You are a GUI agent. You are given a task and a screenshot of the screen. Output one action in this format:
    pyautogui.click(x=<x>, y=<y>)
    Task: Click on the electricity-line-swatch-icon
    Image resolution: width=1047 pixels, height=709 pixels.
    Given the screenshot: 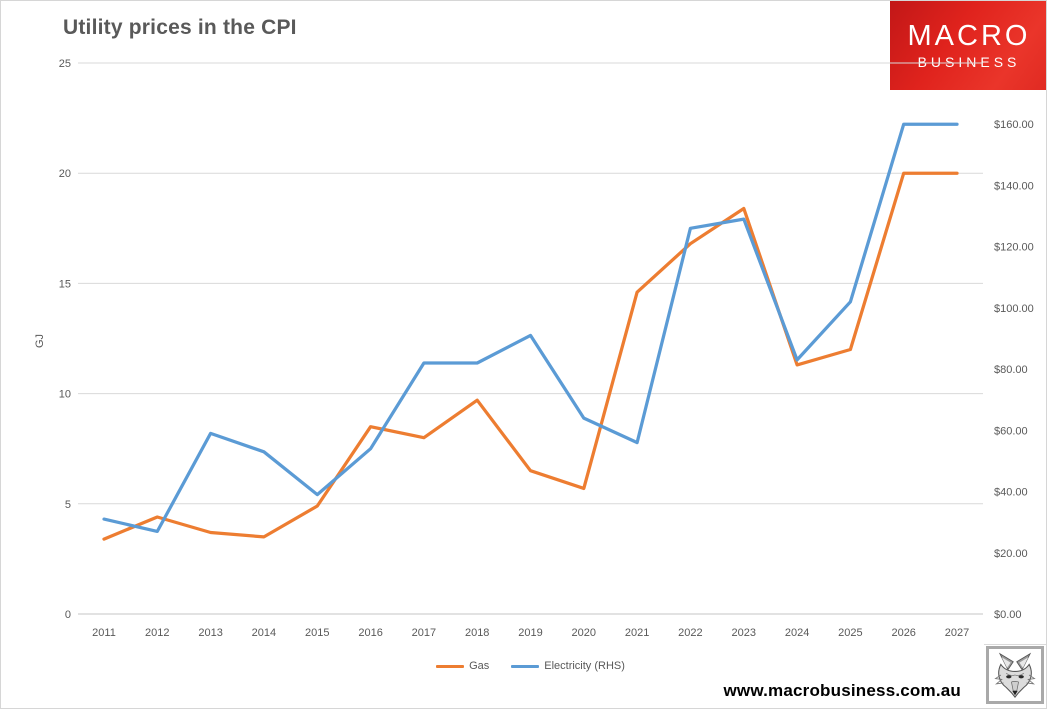 What is the action you would take?
    pyautogui.click(x=525, y=666)
    